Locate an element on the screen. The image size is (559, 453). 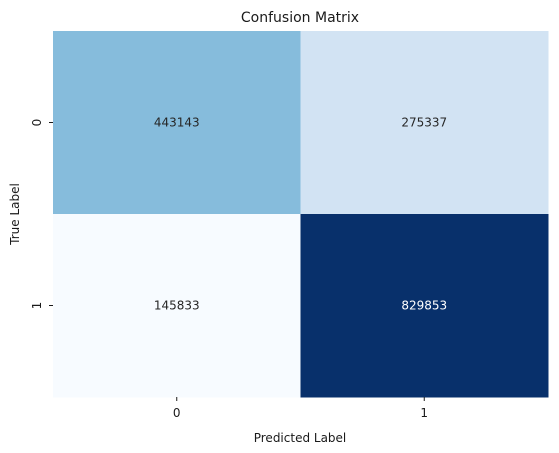
cell-value-label-r0-c0: 443143 is located at coordinates (177, 123).